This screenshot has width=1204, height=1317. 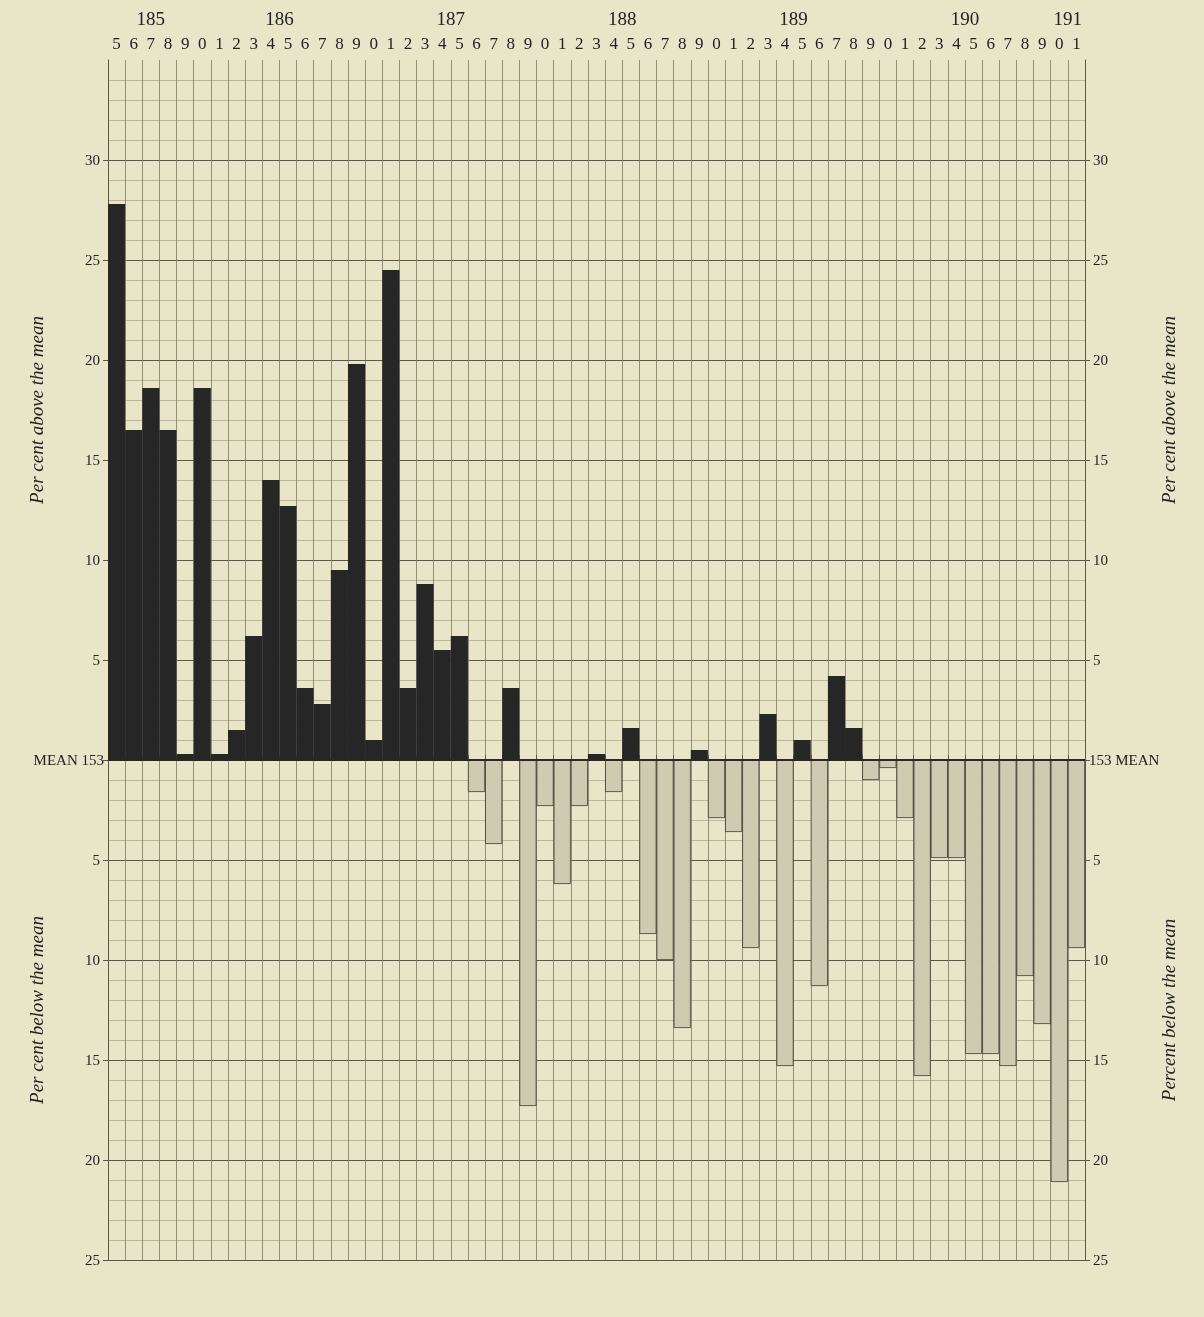 What do you see at coordinates (622, 18) in the screenshot?
I see `text: 188` at bounding box center [622, 18].